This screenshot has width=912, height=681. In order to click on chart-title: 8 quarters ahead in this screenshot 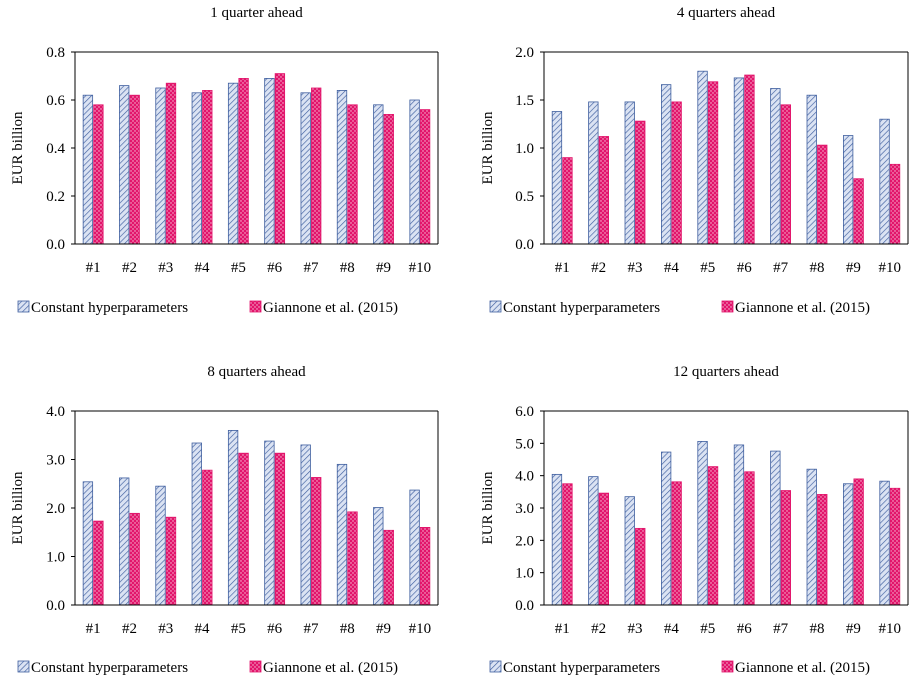, I will do `click(256, 372)`.